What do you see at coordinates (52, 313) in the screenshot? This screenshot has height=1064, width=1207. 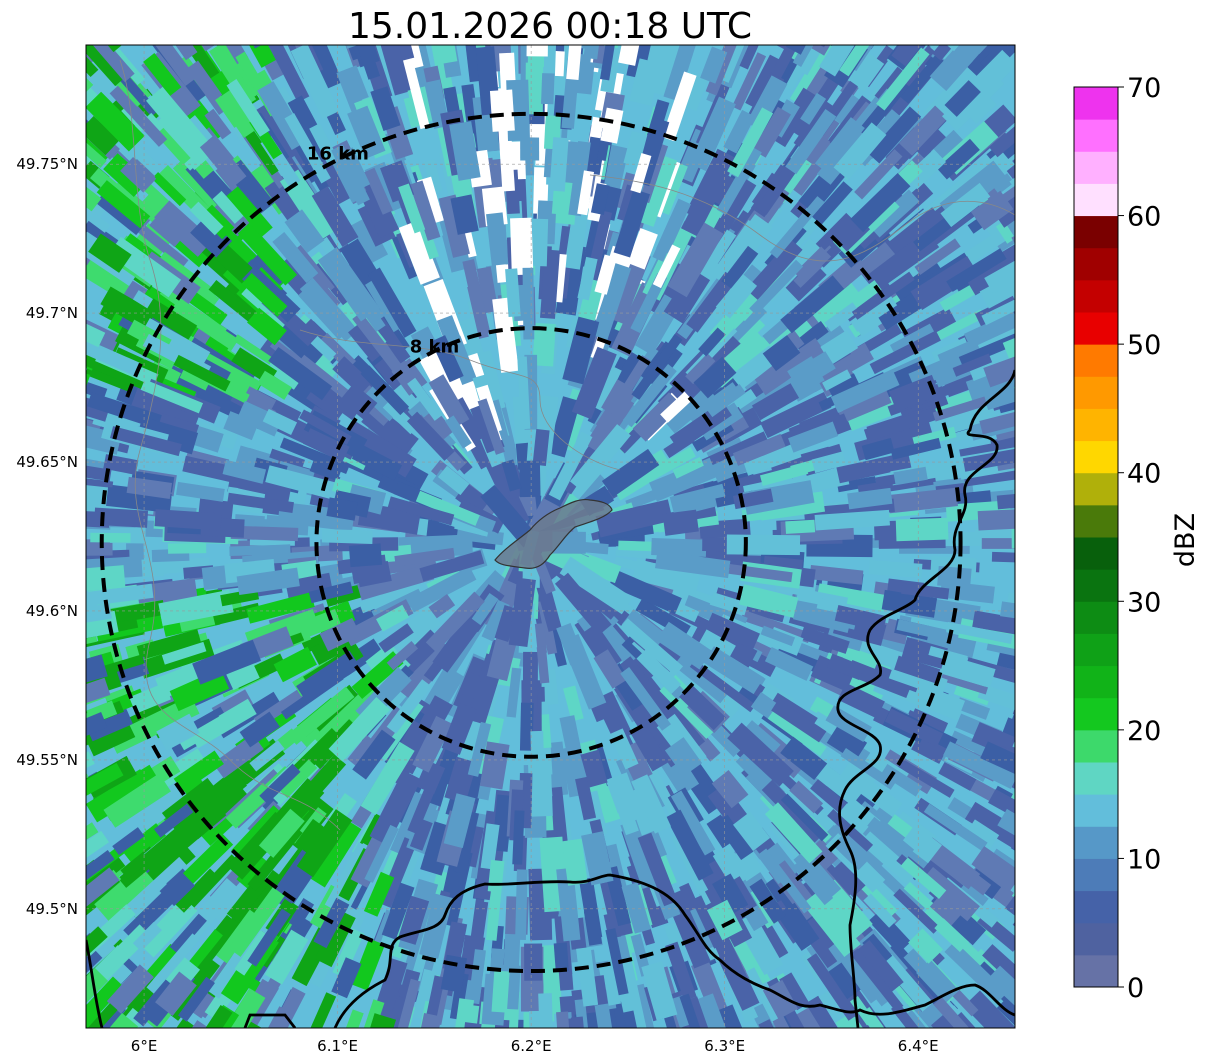 I see `y-tick-label: 49.7°N` at bounding box center [52, 313].